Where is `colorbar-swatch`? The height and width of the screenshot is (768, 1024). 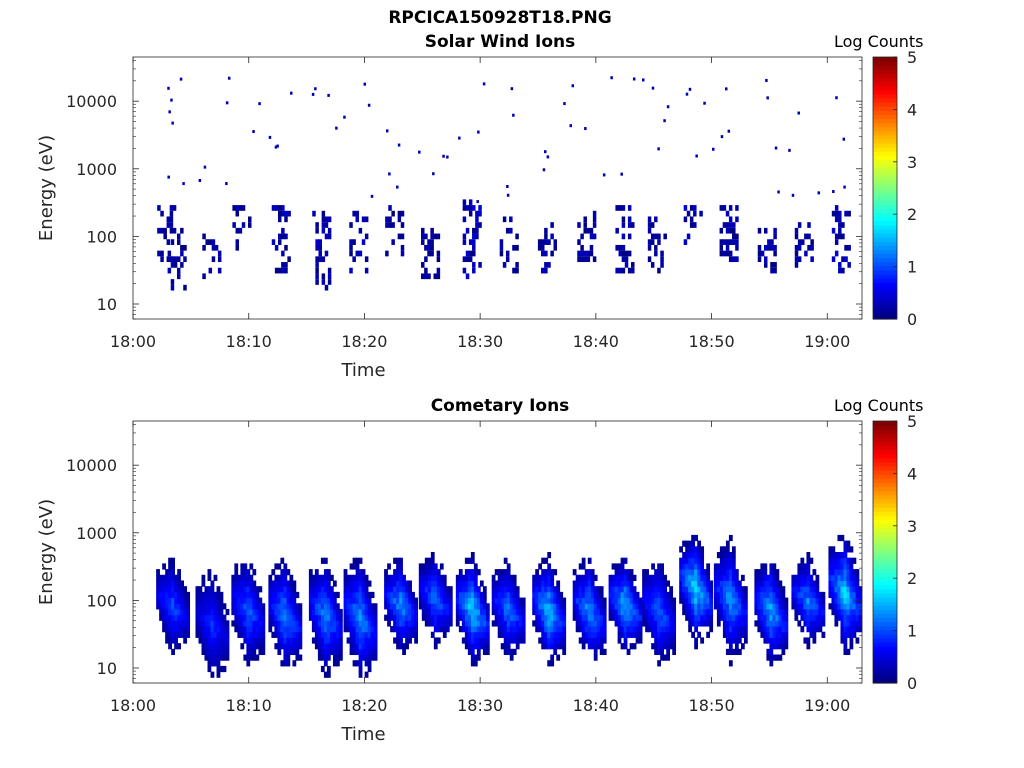
colorbar-swatch is located at coordinates (885, 513).